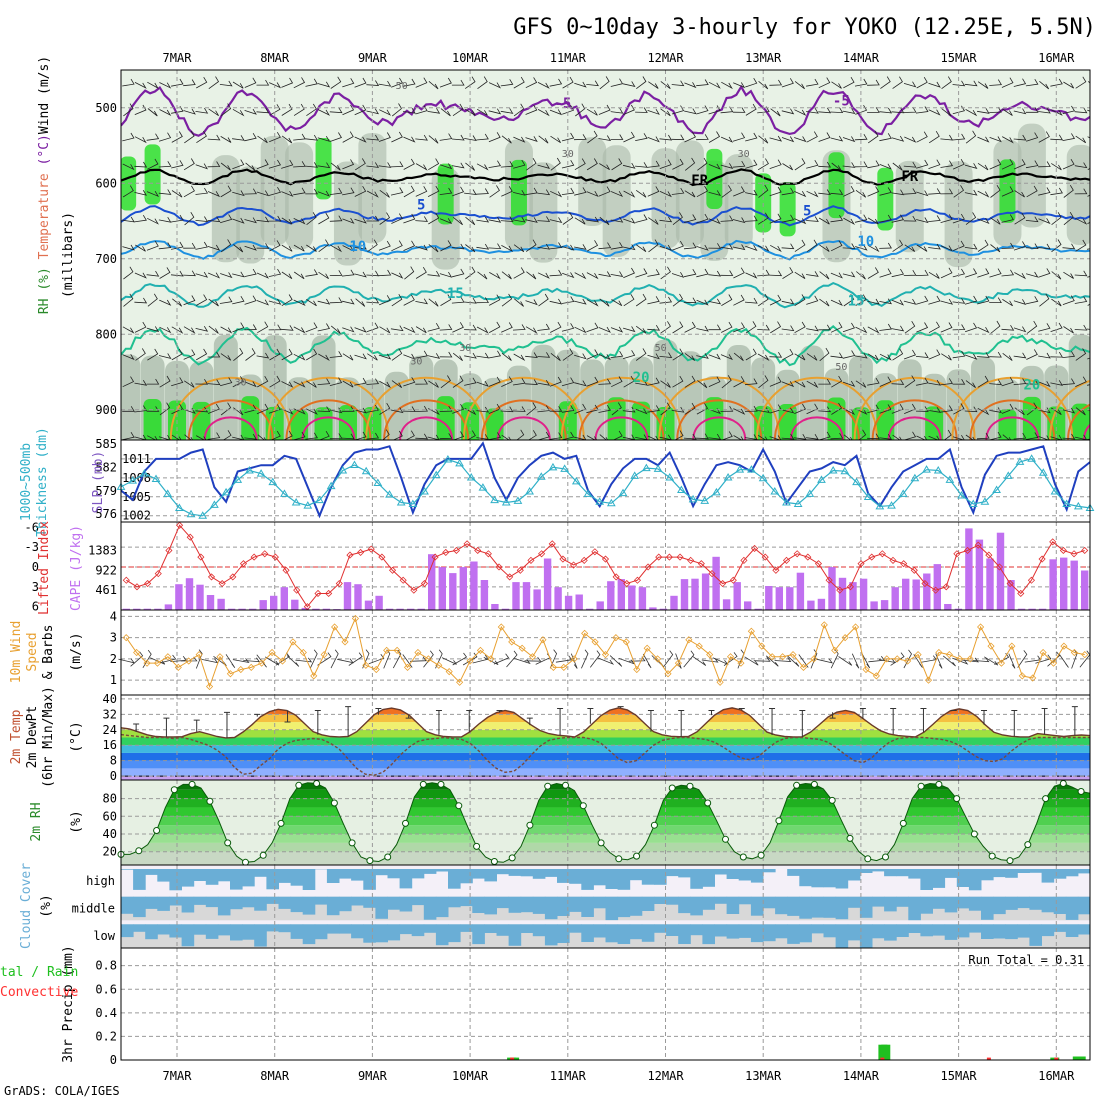  Describe the element at coordinates (113, 638) in the screenshot. I see `wind-tick: 3` at that location.